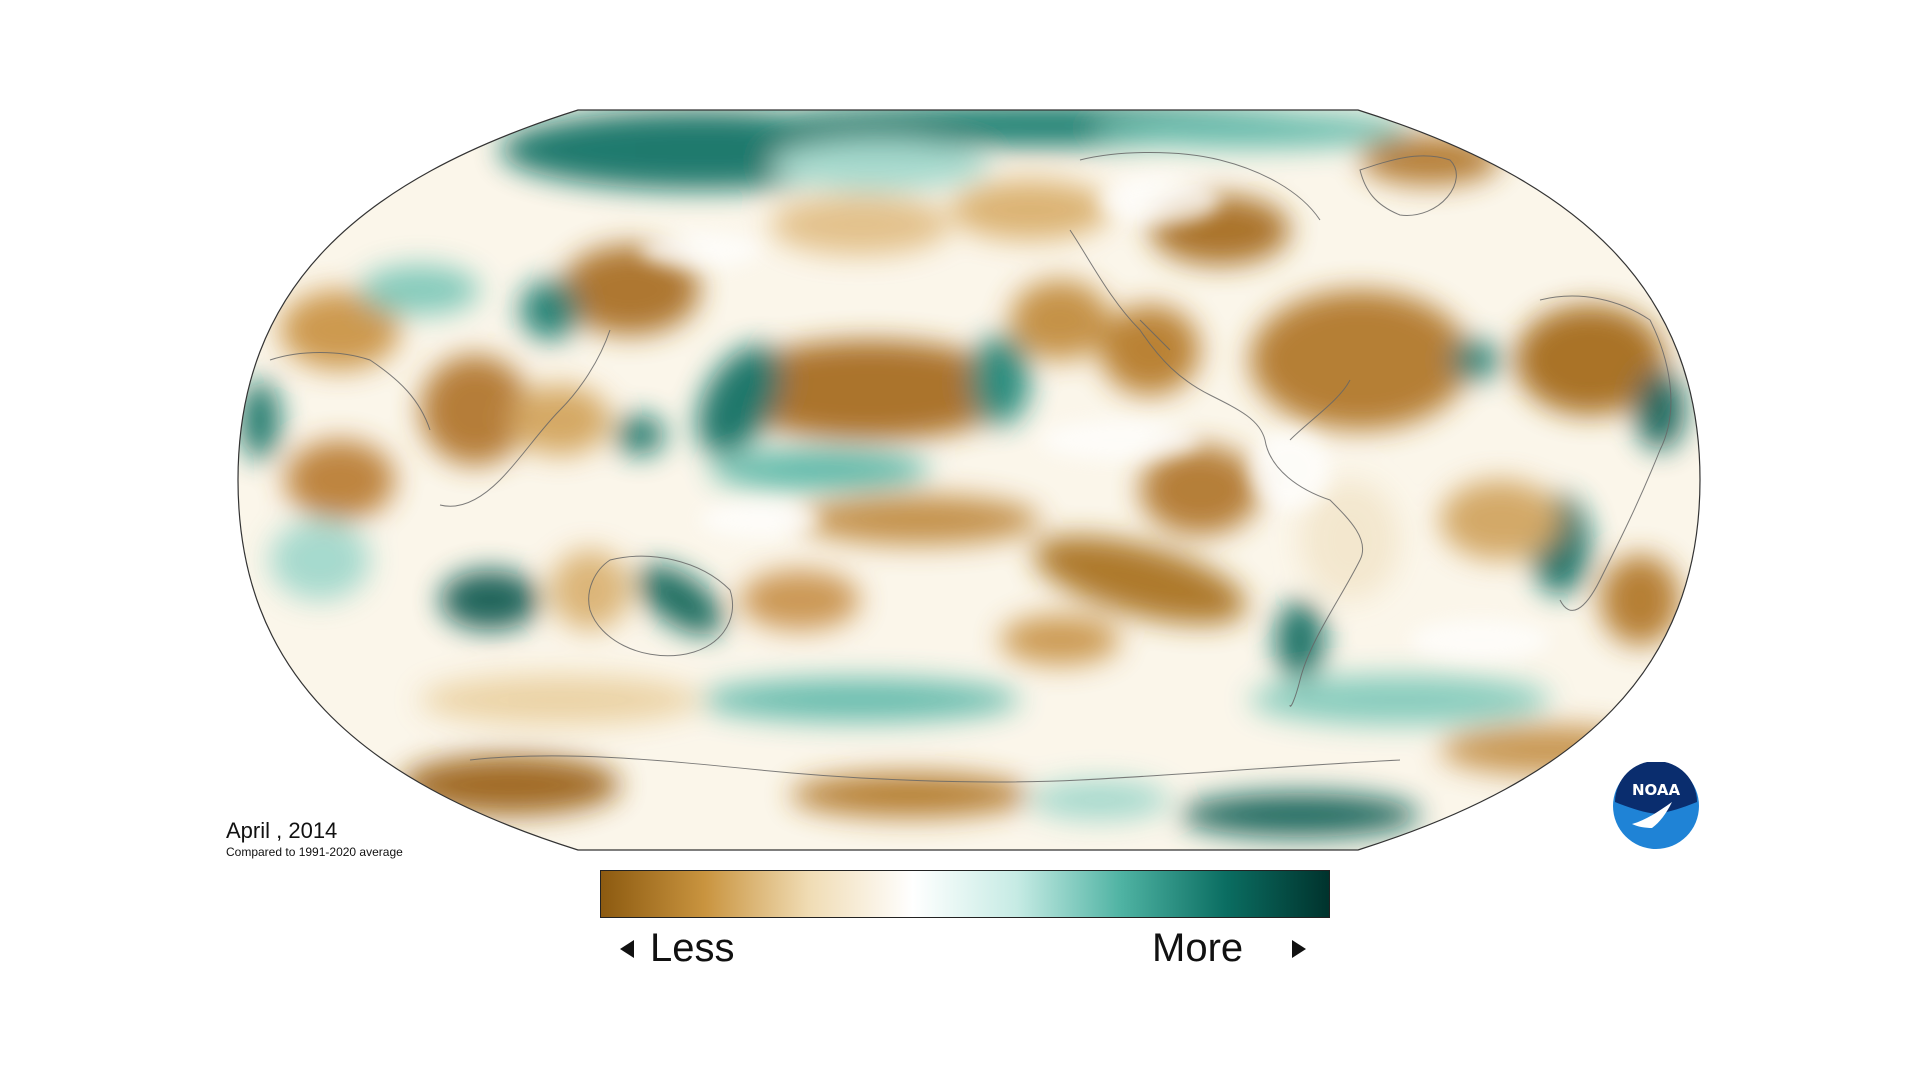 The image size is (1920, 1080). Describe the element at coordinates (282, 830) in the screenshot. I see `caption-date: April , 2014` at that location.